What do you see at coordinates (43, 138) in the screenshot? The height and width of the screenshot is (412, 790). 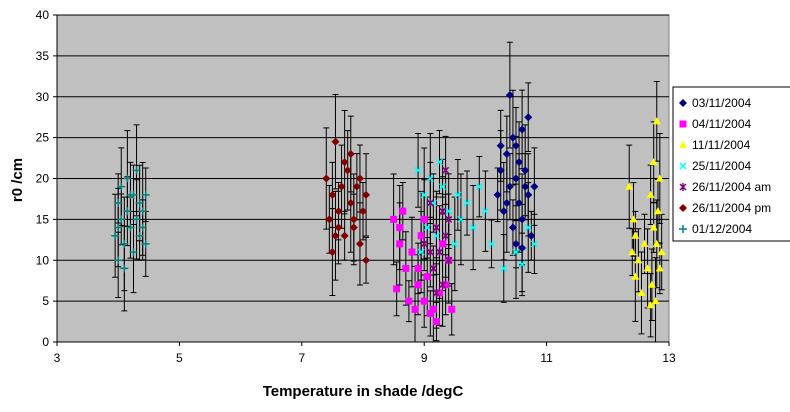 I see `y-tick-label: 25` at bounding box center [43, 138].